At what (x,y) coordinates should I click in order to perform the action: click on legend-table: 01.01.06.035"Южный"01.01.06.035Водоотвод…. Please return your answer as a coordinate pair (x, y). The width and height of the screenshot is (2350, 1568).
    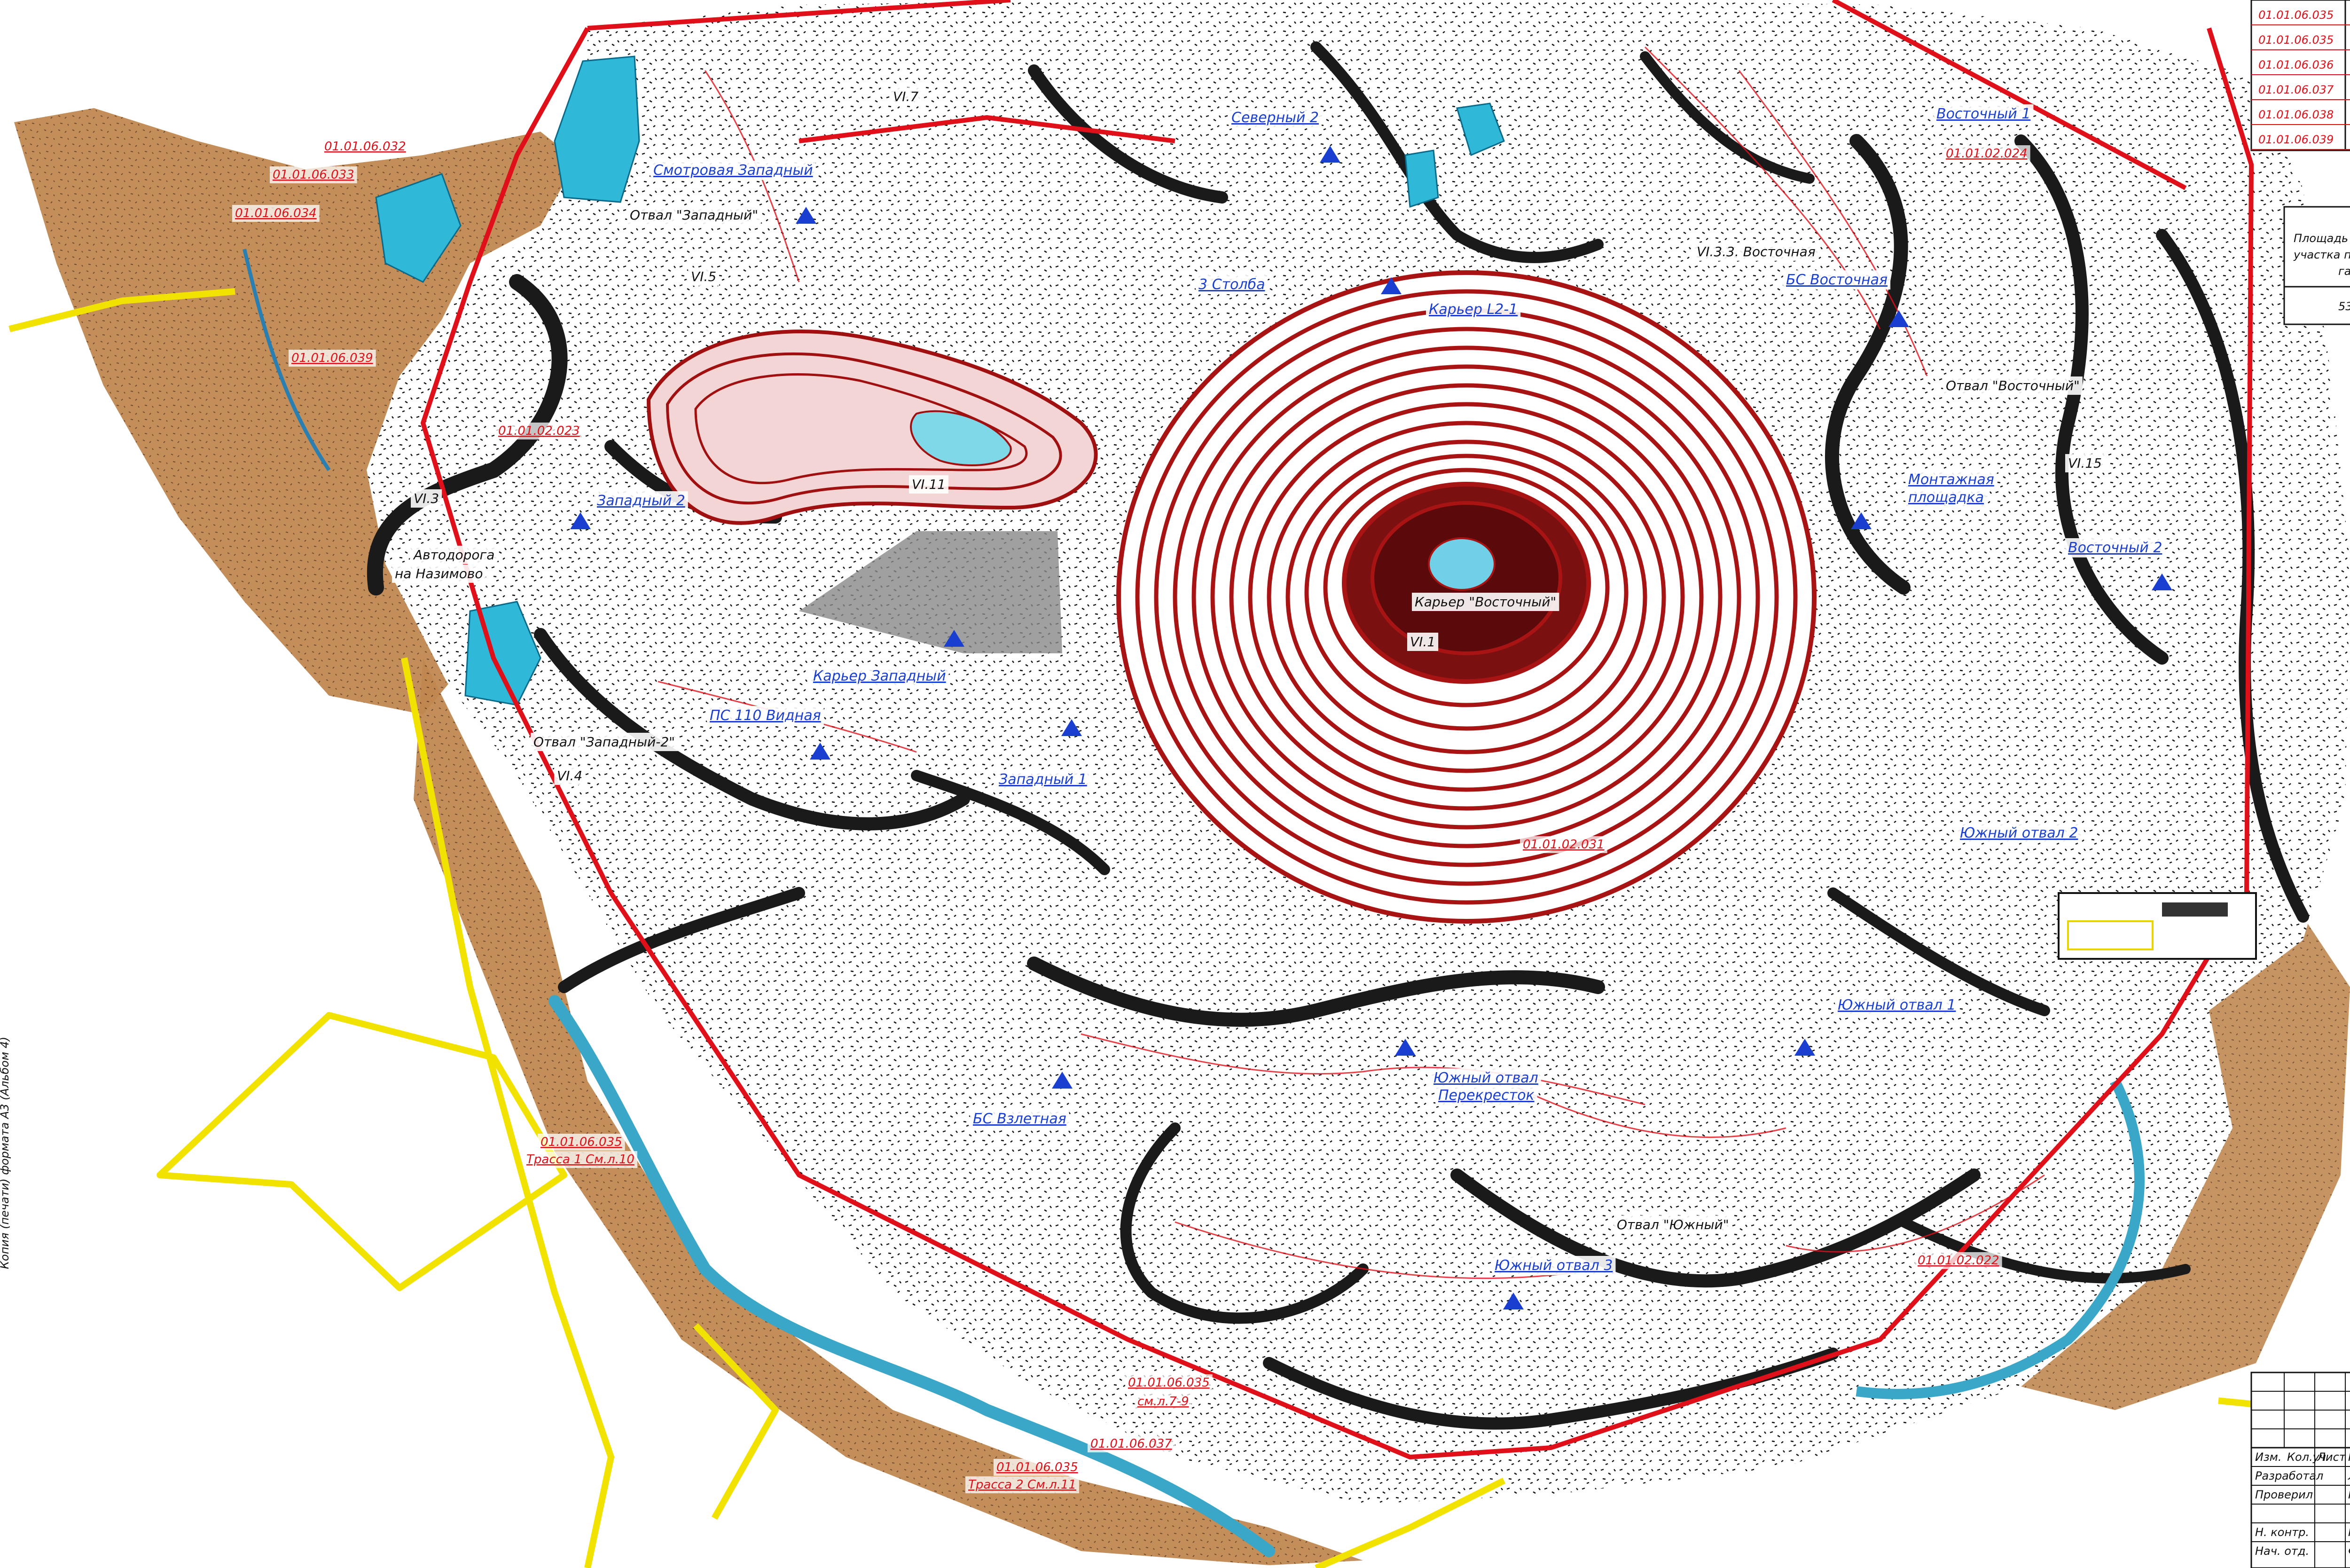
    Looking at the image, I should click on (2300, 75).